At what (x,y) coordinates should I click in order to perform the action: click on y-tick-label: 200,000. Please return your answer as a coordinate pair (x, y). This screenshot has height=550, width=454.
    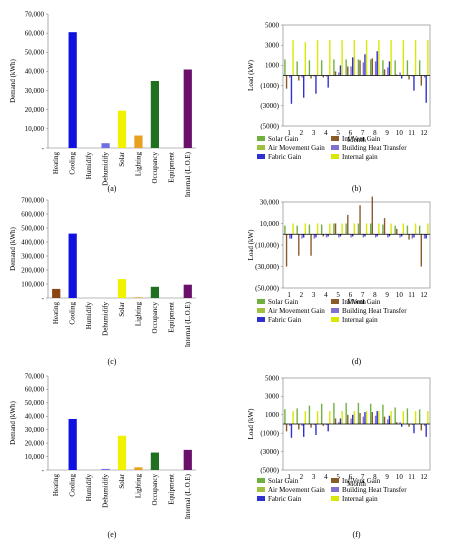
    Looking at the image, I should click on (32, 270).